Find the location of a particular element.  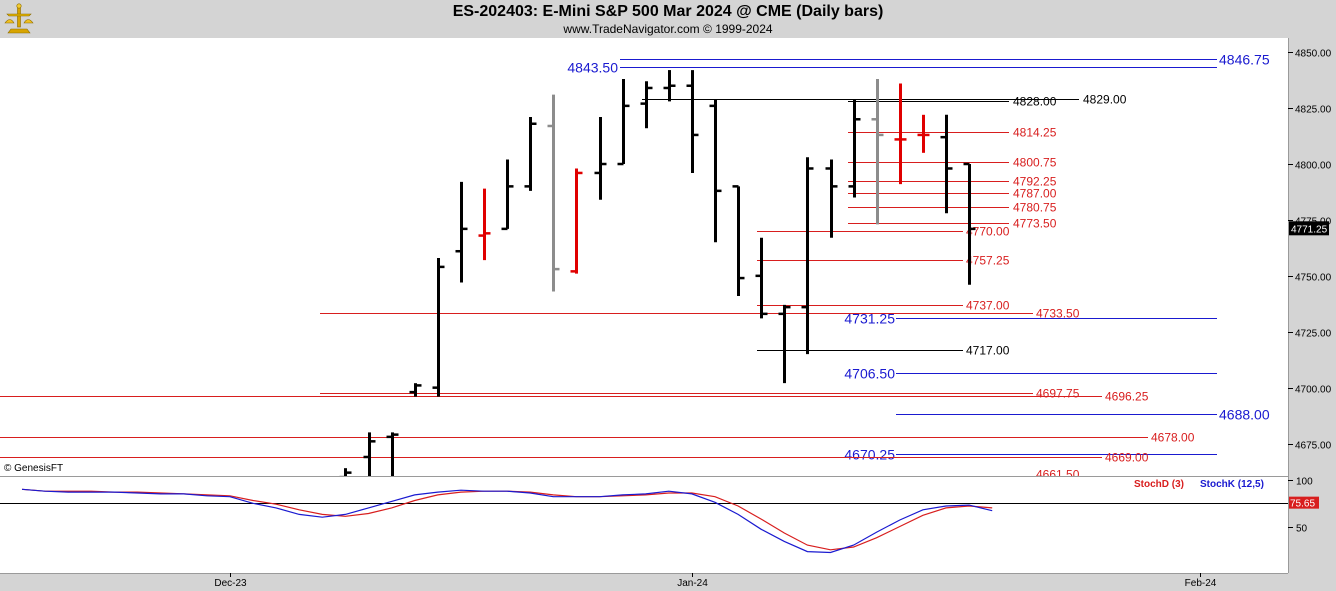

price-level-label: 4731.25 is located at coordinates (869, 319).